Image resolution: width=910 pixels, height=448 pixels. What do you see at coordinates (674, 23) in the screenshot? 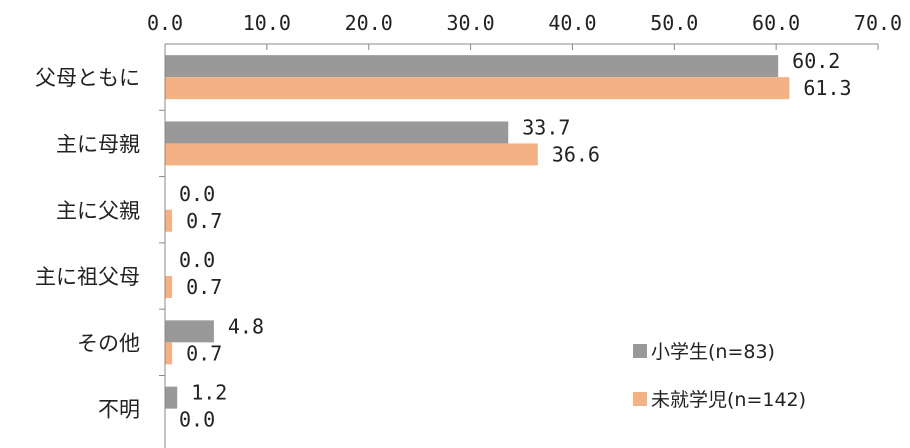
I see `x-tick-label: 50.0` at bounding box center [674, 23].